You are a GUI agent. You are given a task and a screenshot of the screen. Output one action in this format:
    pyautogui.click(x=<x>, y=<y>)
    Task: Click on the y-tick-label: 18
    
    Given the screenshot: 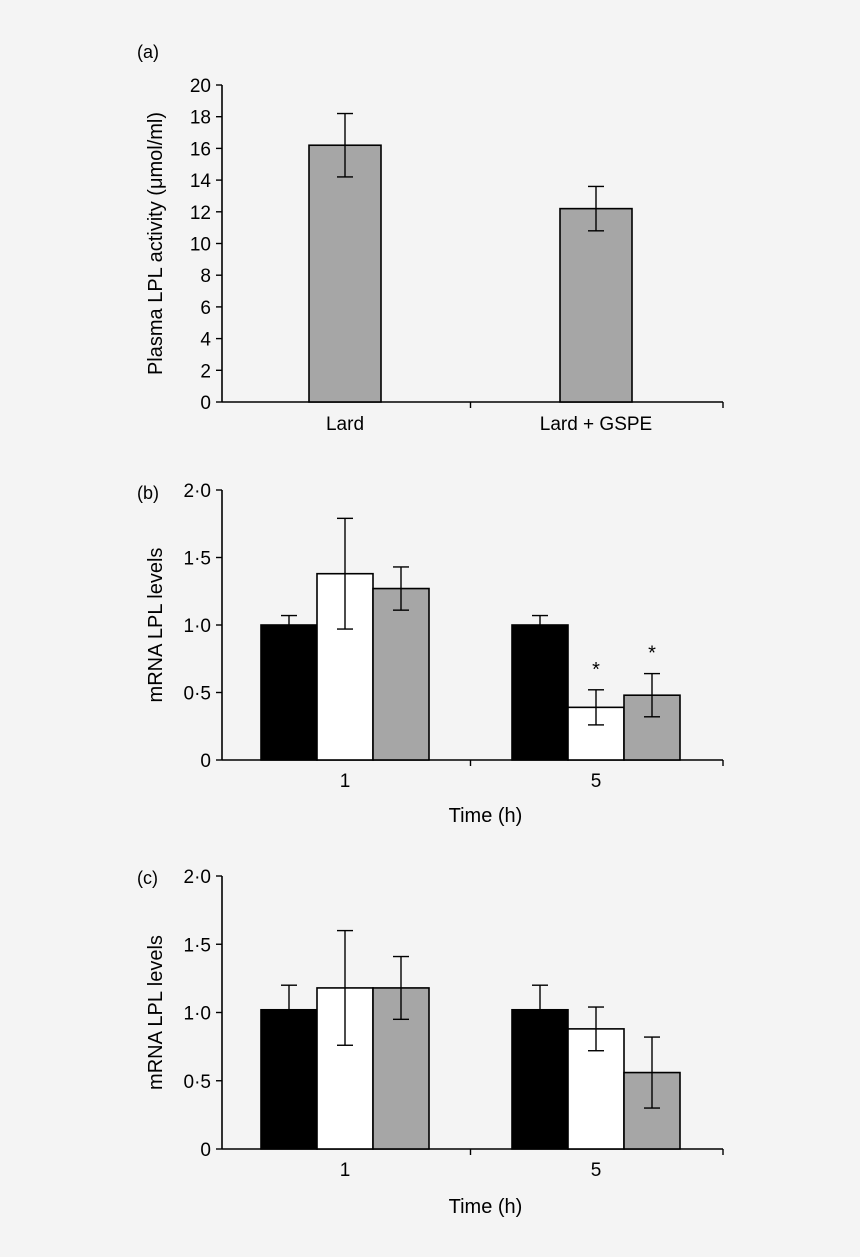 What is the action you would take?
    pyautogui.click(x=200, y=118)
    